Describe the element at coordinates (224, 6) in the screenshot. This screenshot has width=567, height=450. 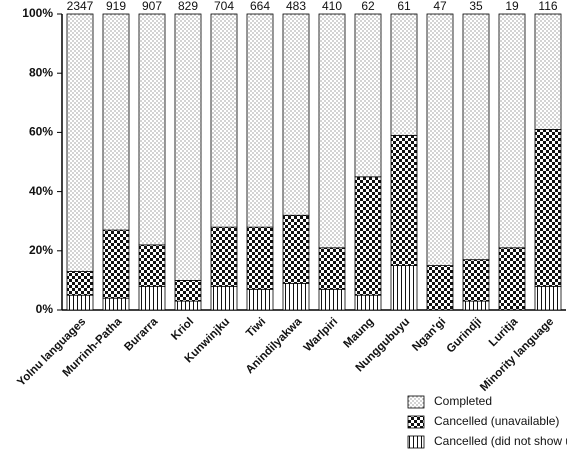
I see `bar-total: 704` at that location.